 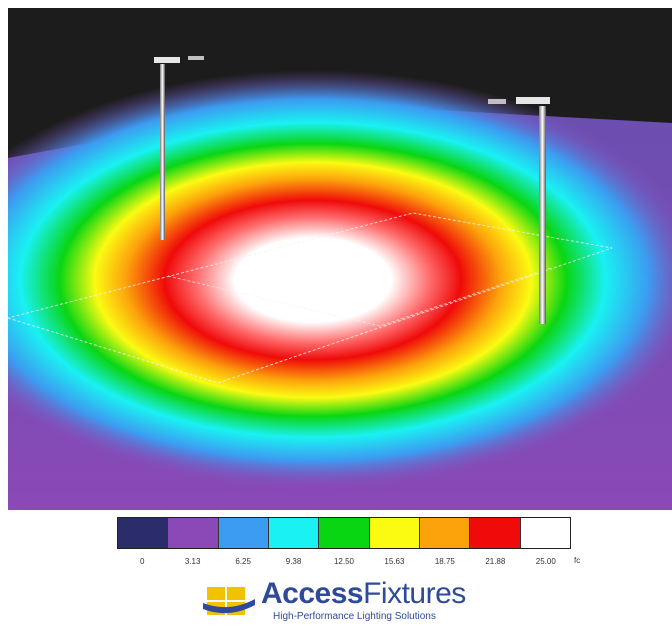 I want to click on legend-tick-labels: 0 3.13 6.25 9.38 12.50 15.63 18.75 21.88 25.00, so click(x=357, y=564).